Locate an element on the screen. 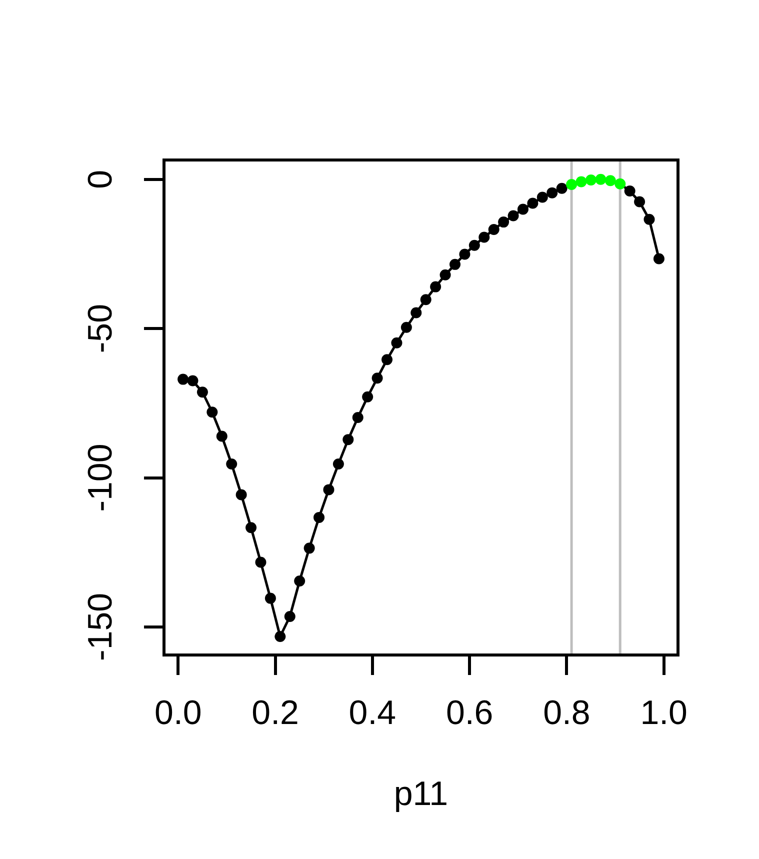  x-axis-title: p11 is located at coordinates (421, 793).